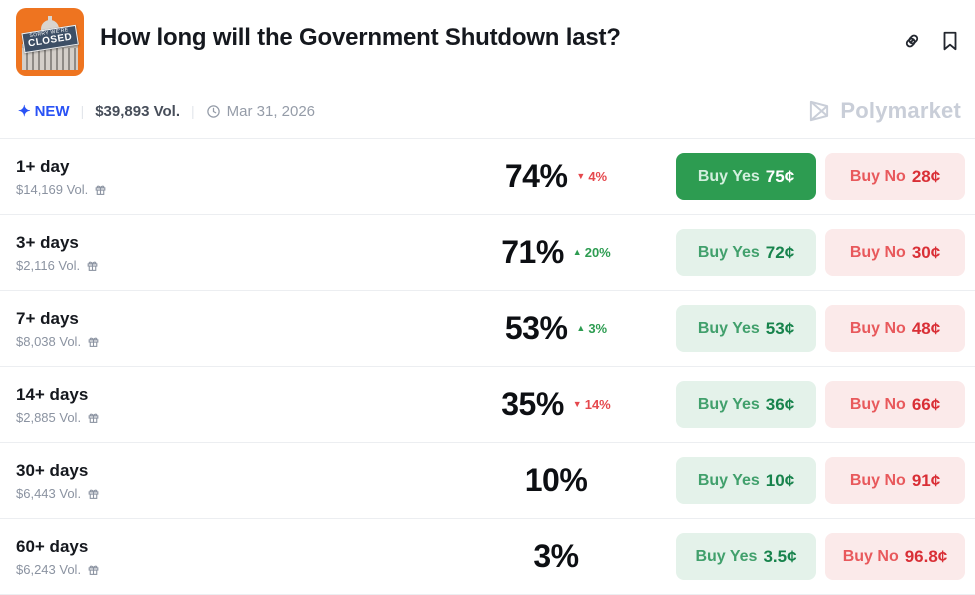  What do you see at coordinates (52, 394) in the screenshot?
I see `outcome-name: 14+ days` at bounding box center [52, 394].